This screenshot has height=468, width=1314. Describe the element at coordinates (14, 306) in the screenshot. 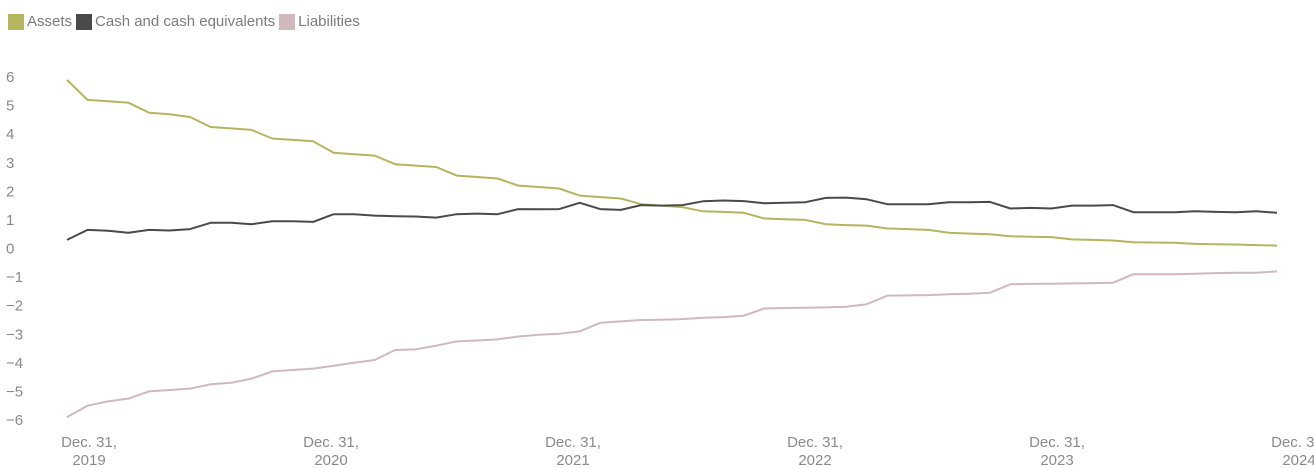

I see `y-tick-label: −2` at that location.